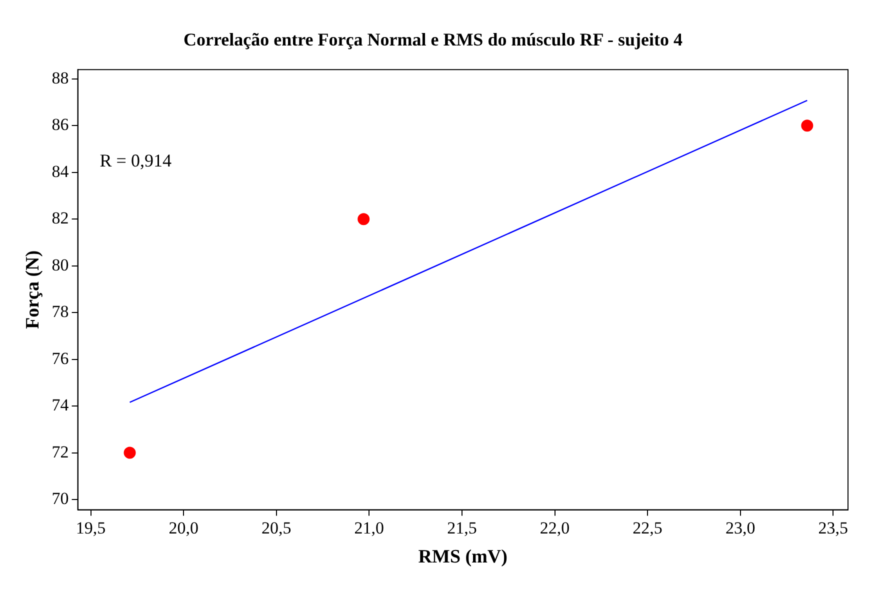 This screenshot has height=593, width=889. Describe the element at coordinates (60, 218) in the screenshot. I see `y-tick-label: 82` at that location.